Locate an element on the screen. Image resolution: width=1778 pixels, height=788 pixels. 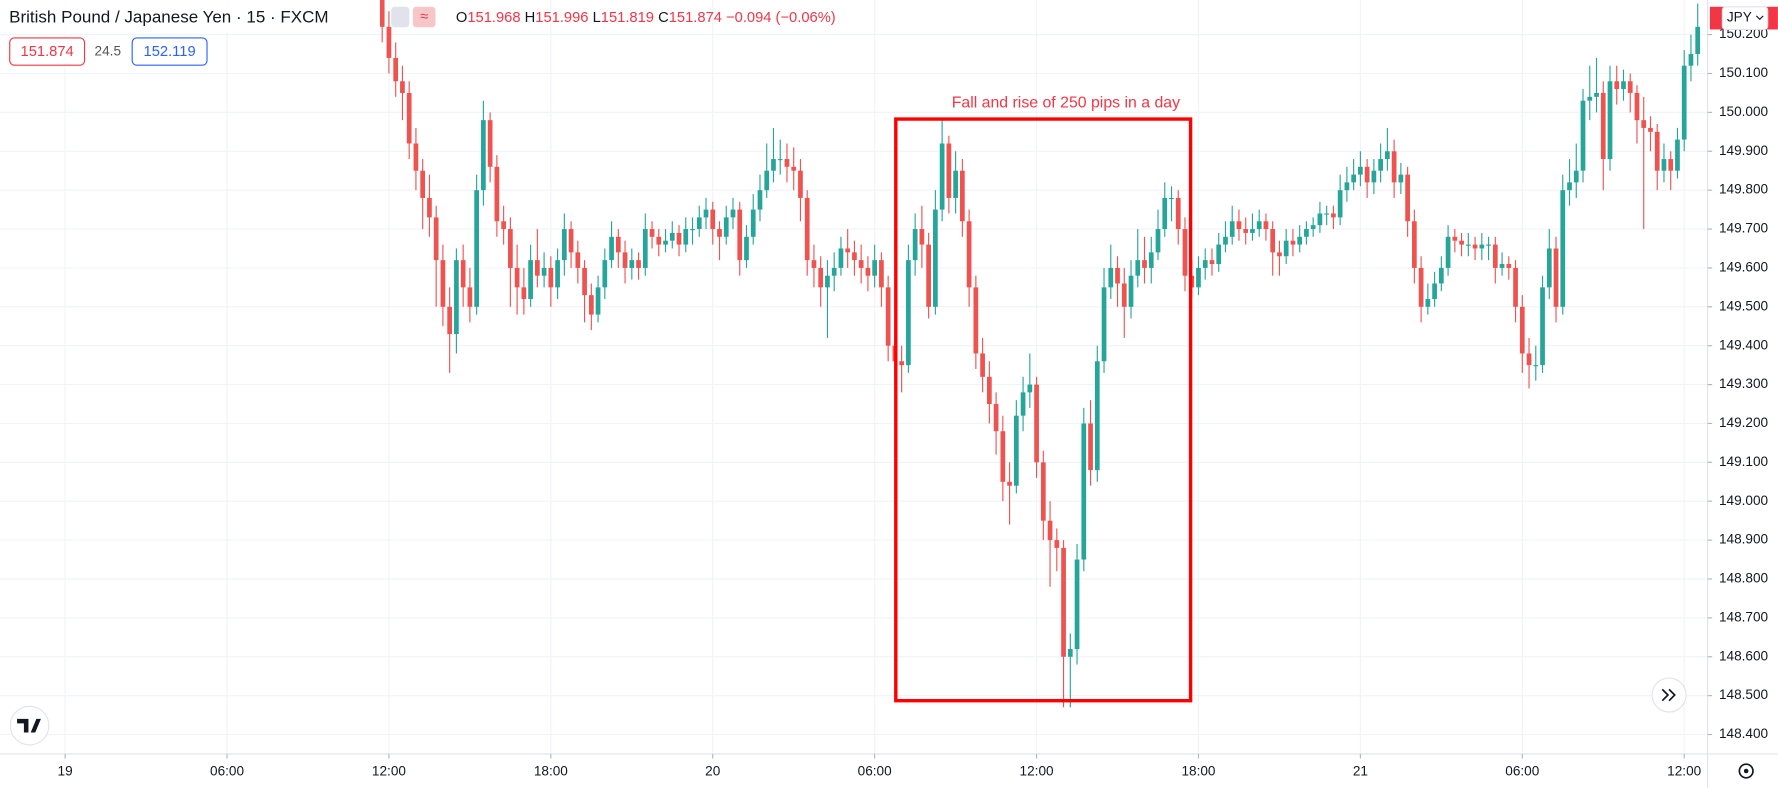
tv-logo-mark is located at coordinates (29, 725).